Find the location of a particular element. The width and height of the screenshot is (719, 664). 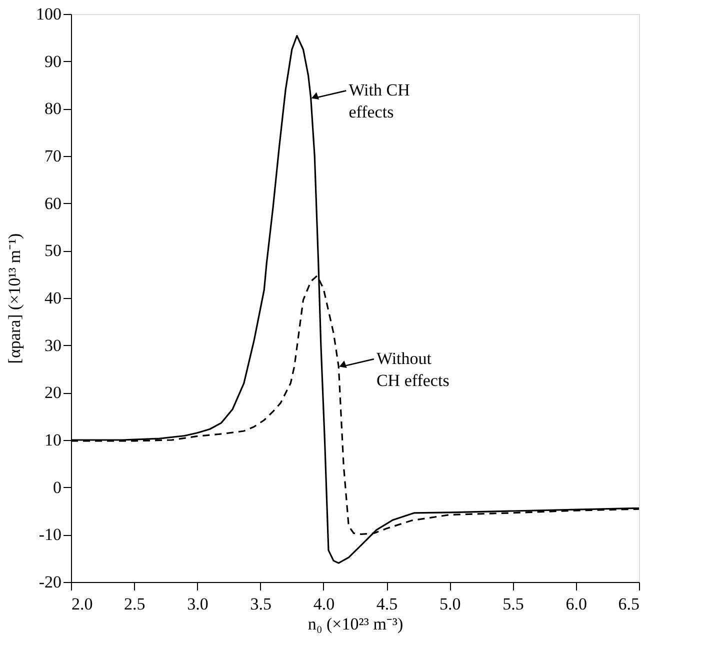

x-tick-label: 5.0 is located at coordinates (450, 604).